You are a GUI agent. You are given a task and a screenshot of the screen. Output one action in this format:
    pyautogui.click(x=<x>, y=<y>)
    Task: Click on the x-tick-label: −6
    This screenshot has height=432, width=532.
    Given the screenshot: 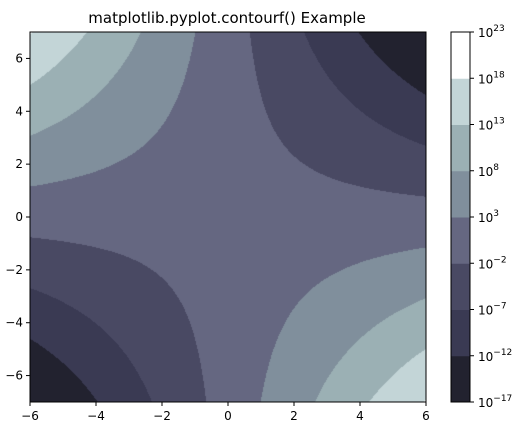 What is the action you would take?
    pyautogui.click(x=30, y=416)
    